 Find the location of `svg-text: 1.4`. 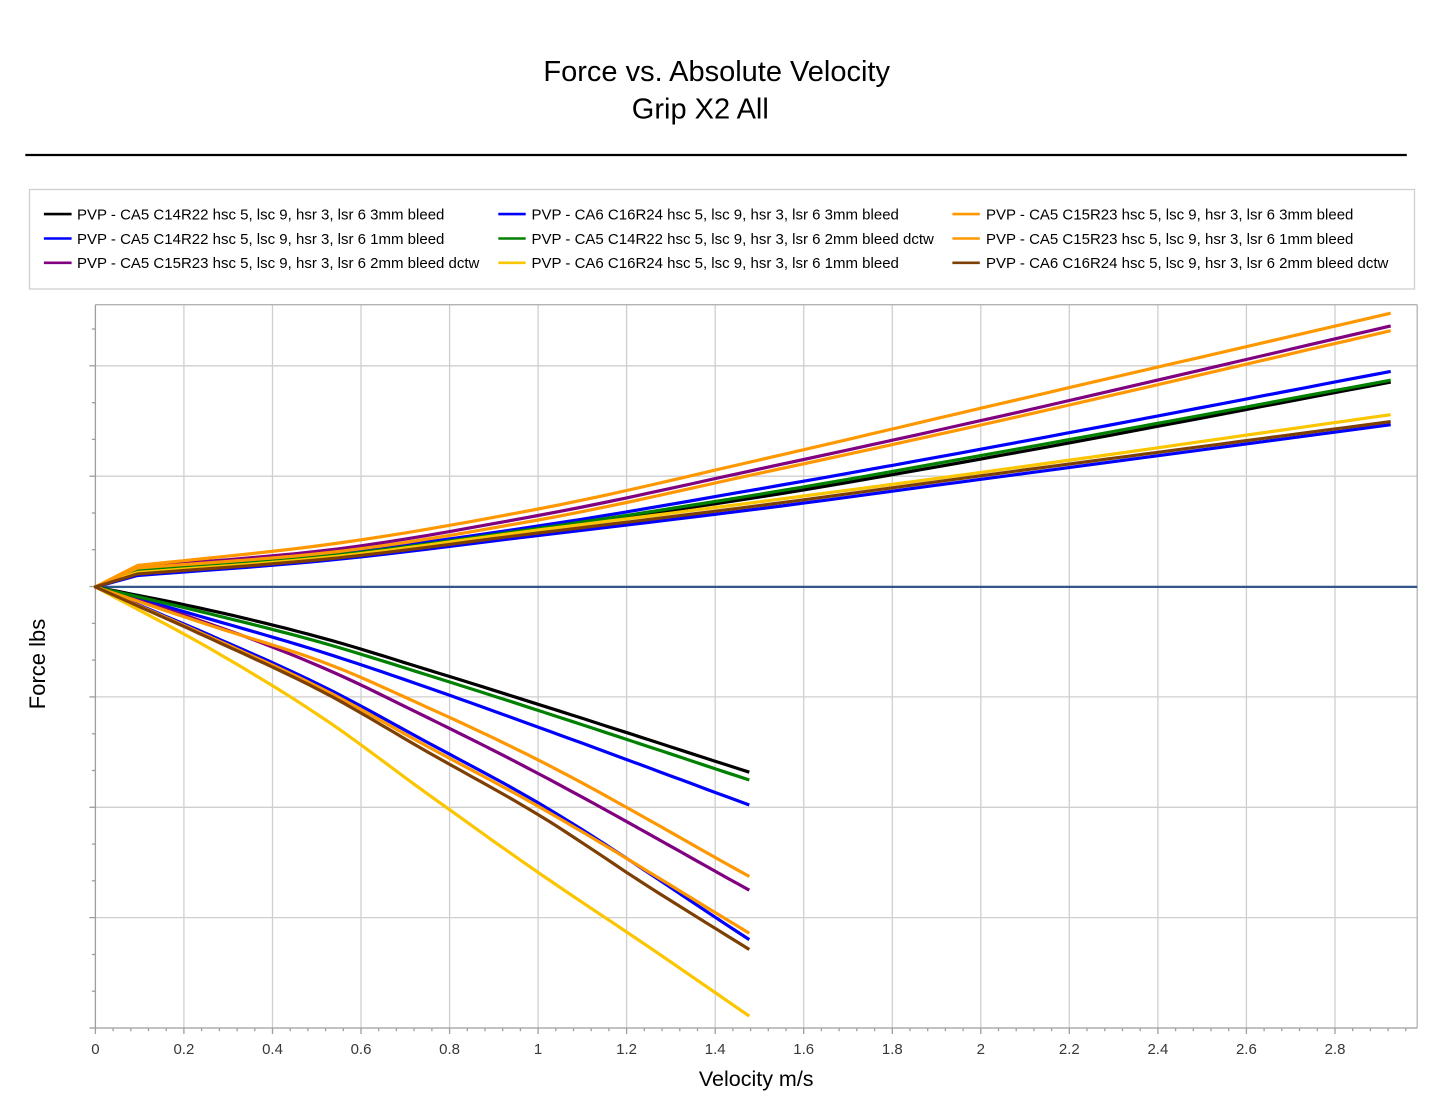

svg-text: 1.4 is located at coordinates (715, 1049).